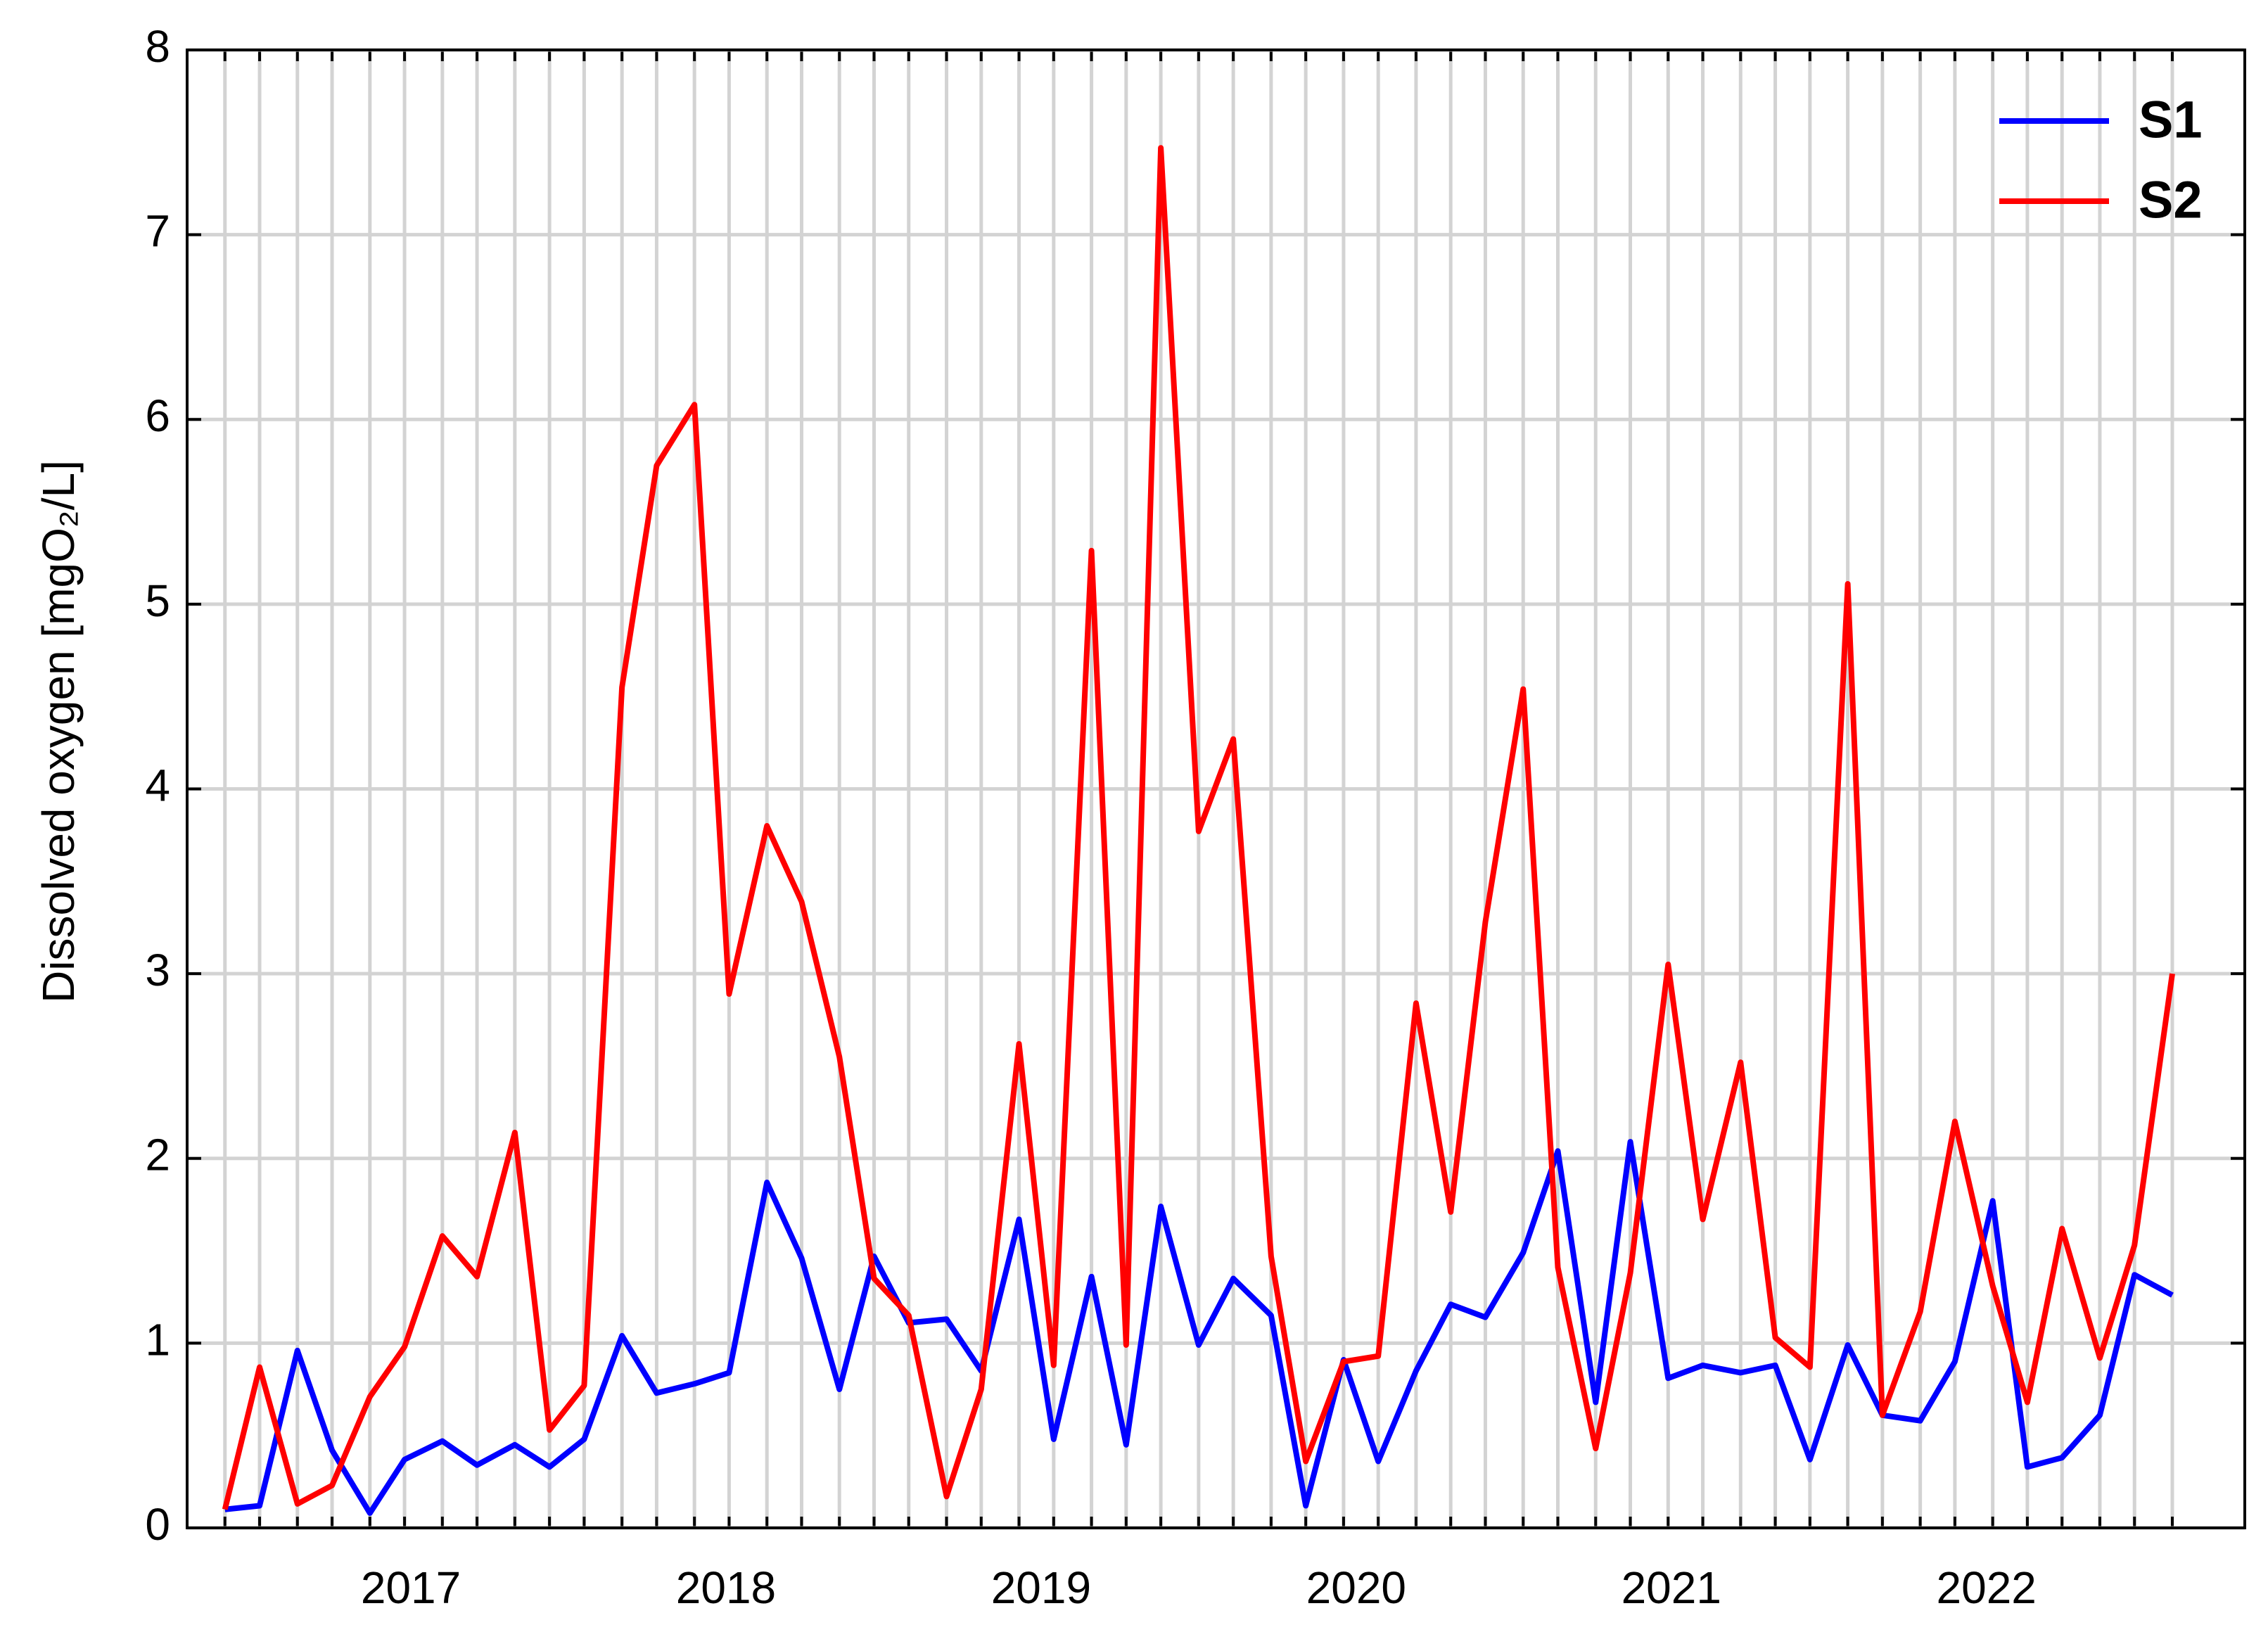 Image resolution: width=2268 pixels, height=1632 pixels. I want to click on legend-text: S1, so click(2171, 120).